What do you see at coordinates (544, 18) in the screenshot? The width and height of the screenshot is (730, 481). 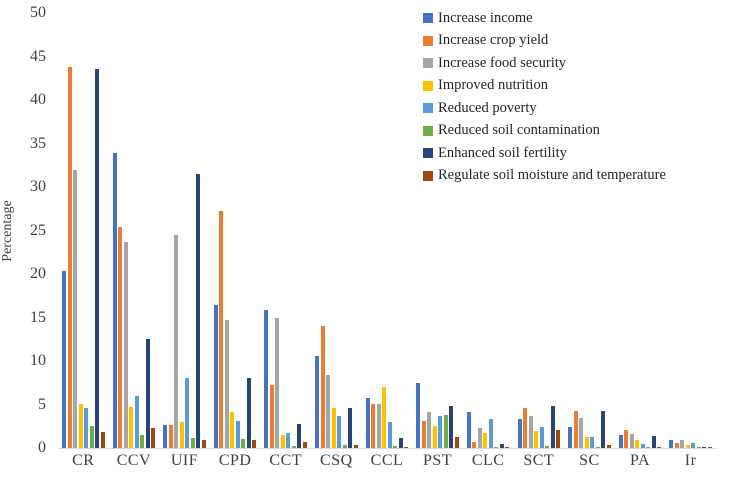 I see `legend-item: Increase income` at bounding box center [544, 18].